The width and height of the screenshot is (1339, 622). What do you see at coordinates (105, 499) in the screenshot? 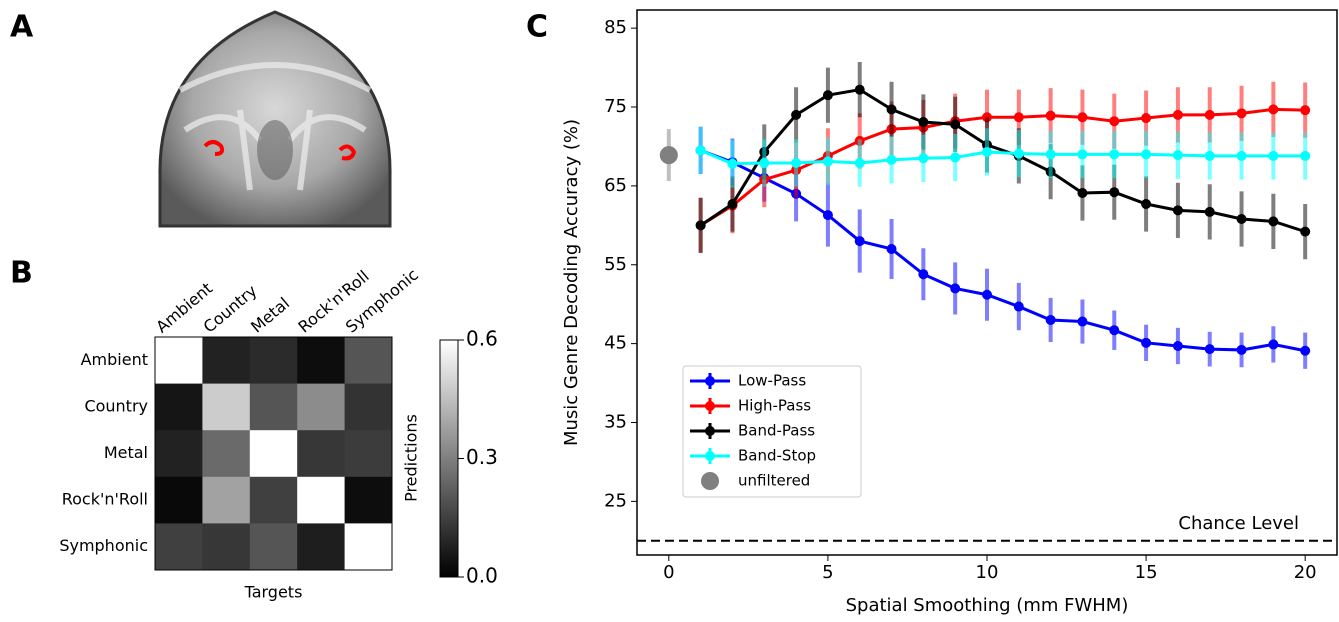
I see `y-tick-label: Rock'n'Roll` at bounding box center [105, 499].